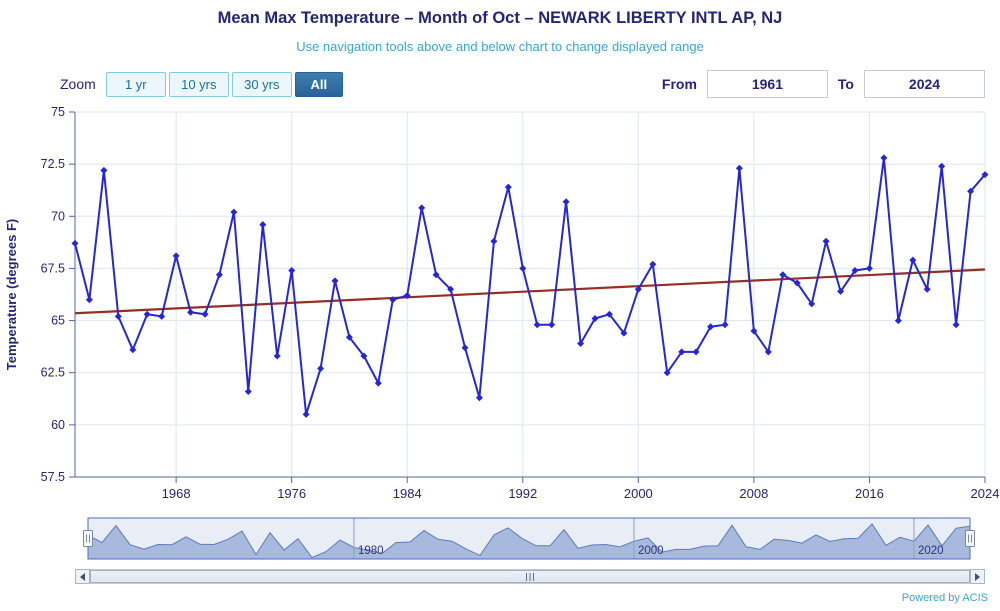 The image size is (1000, 611). I want to click on svg-text: 2008, so click(753, 493).